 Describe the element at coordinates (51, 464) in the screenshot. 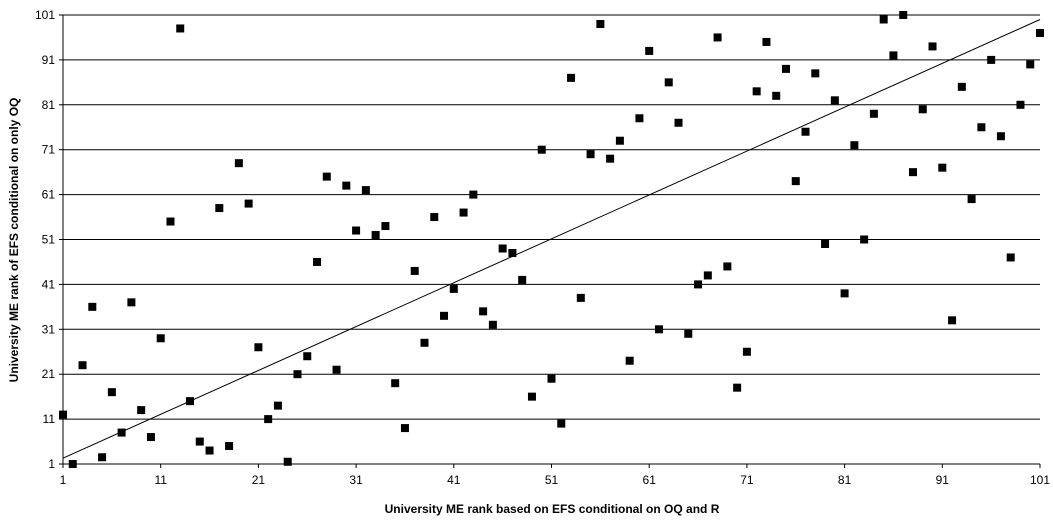

I see `y-tick-label: 1` at that location.